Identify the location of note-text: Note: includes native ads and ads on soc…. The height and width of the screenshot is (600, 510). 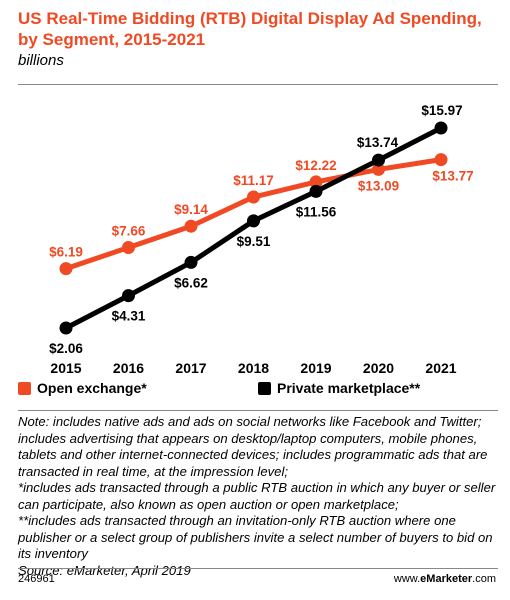
(253, 446).